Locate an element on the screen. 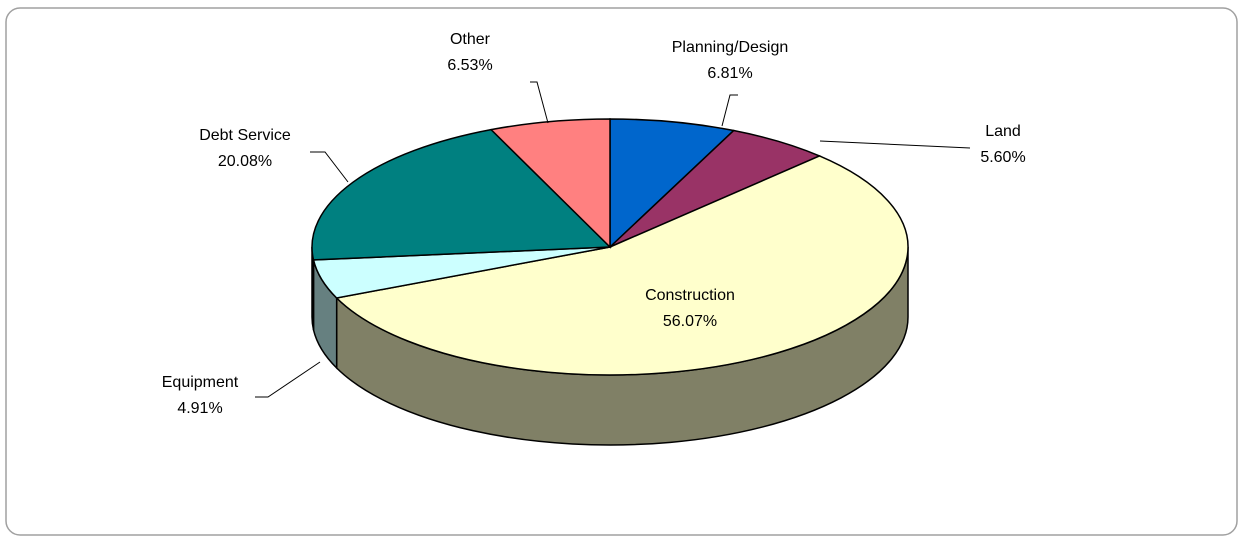 The width and height of the screenshot is (1243, 540). slice-label: Debt Service is located at coordinates (245, 135).